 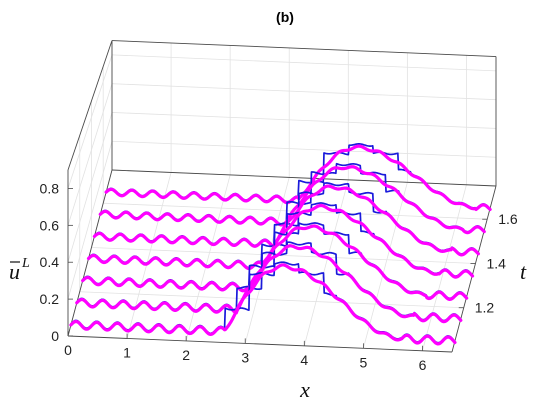 I want to click on t-tick-label: 1.4, so click(x=496, y=263).